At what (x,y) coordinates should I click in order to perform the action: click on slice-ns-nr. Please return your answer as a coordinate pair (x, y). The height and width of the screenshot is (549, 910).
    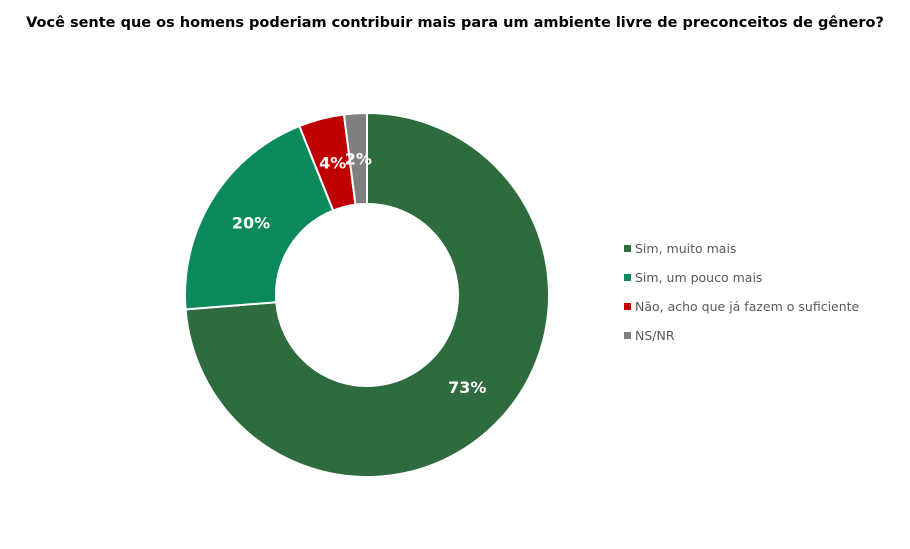
    Looking at the image, I should click on (355, 158).